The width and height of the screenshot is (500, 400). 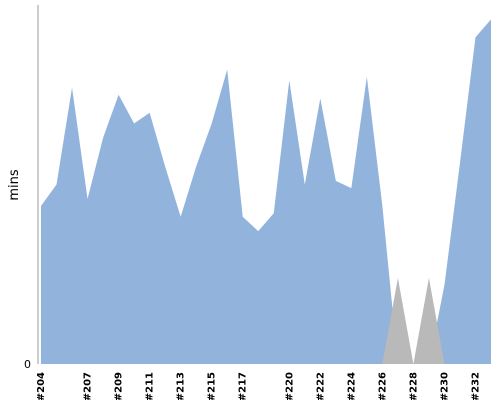 I want to click on x-tick-label: #222, so click(x=320, y=386).